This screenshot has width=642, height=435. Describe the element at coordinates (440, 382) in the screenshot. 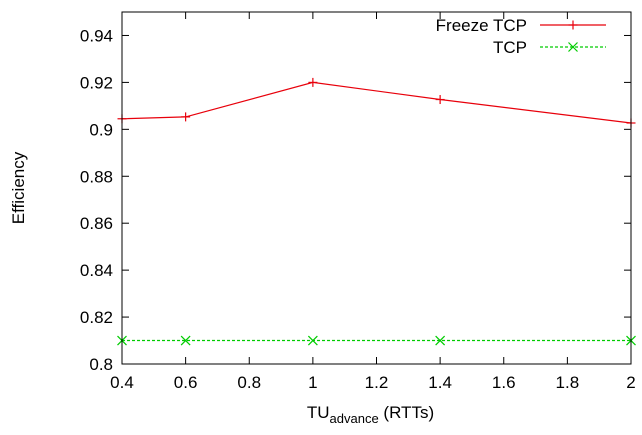

I see `x-tick-label: 1.4` at that location.